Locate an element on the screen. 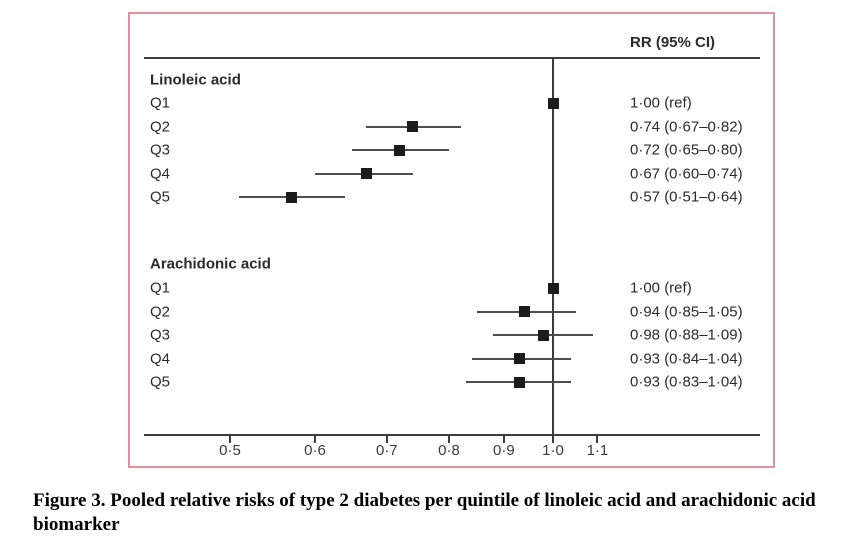 Image resolution: width=867 pixels, height=544 pixels. axis-tick-label: 0·9 is located at coordinates (504, 450).